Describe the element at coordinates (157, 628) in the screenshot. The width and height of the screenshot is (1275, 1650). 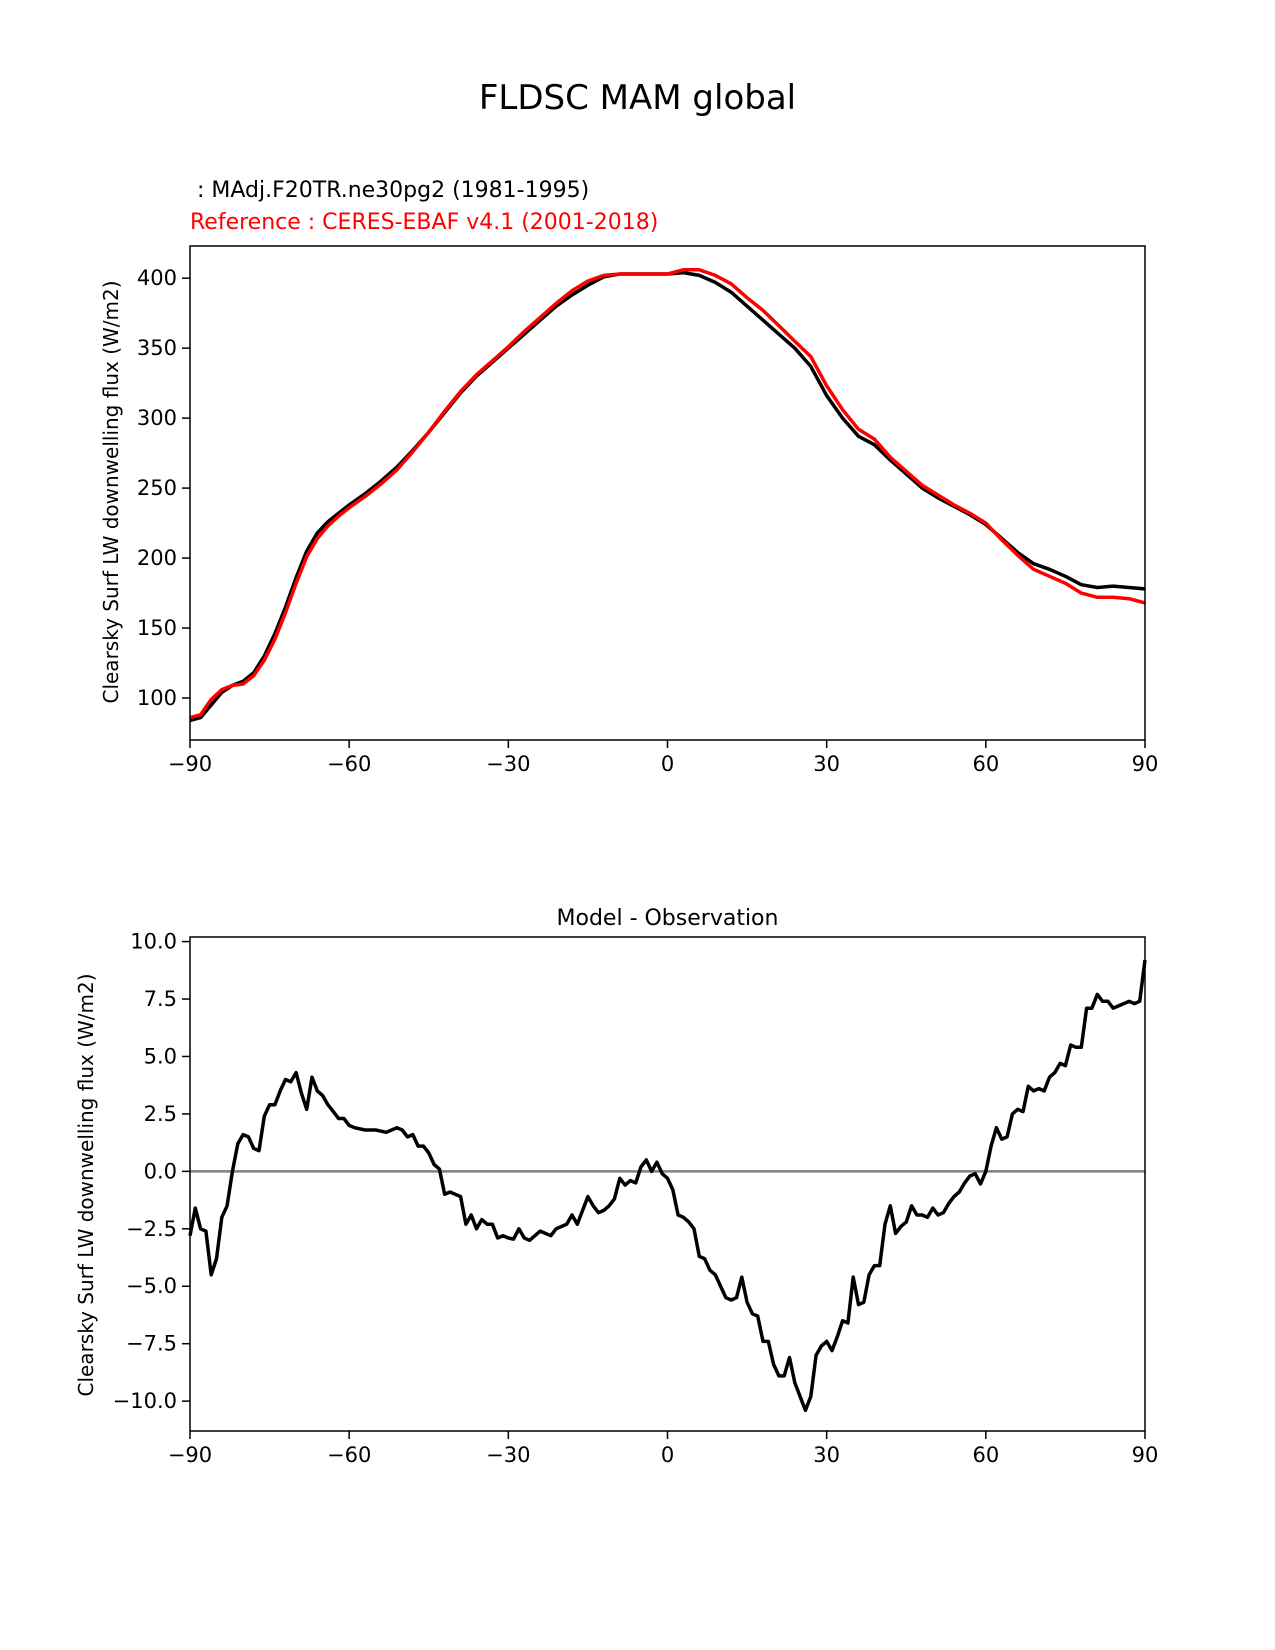
I see `top-chart-y-tick-label: 150` at that location.